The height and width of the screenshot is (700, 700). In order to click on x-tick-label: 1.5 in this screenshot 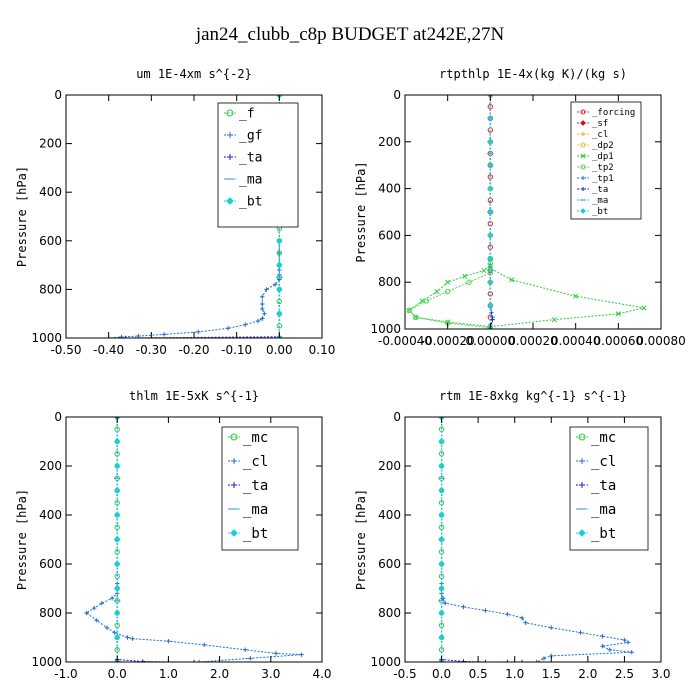, I will do `click(551, 674)`.